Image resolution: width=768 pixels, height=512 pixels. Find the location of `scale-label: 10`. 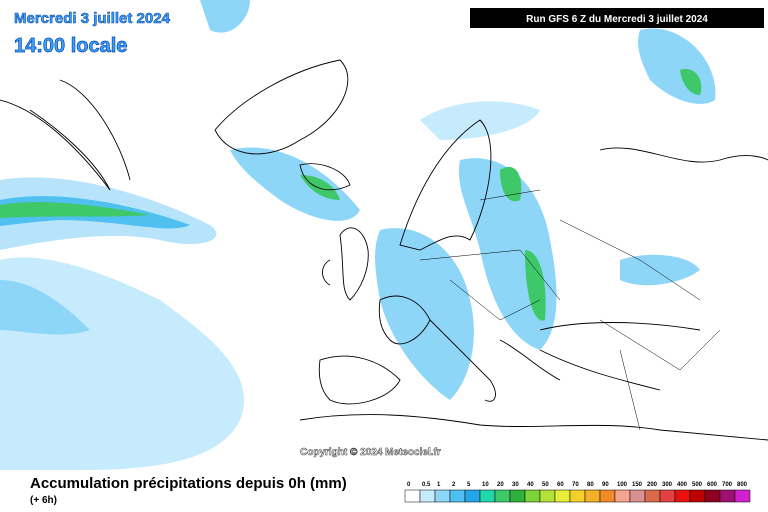

scale-label: 10 is located at coordinates (485, 485).